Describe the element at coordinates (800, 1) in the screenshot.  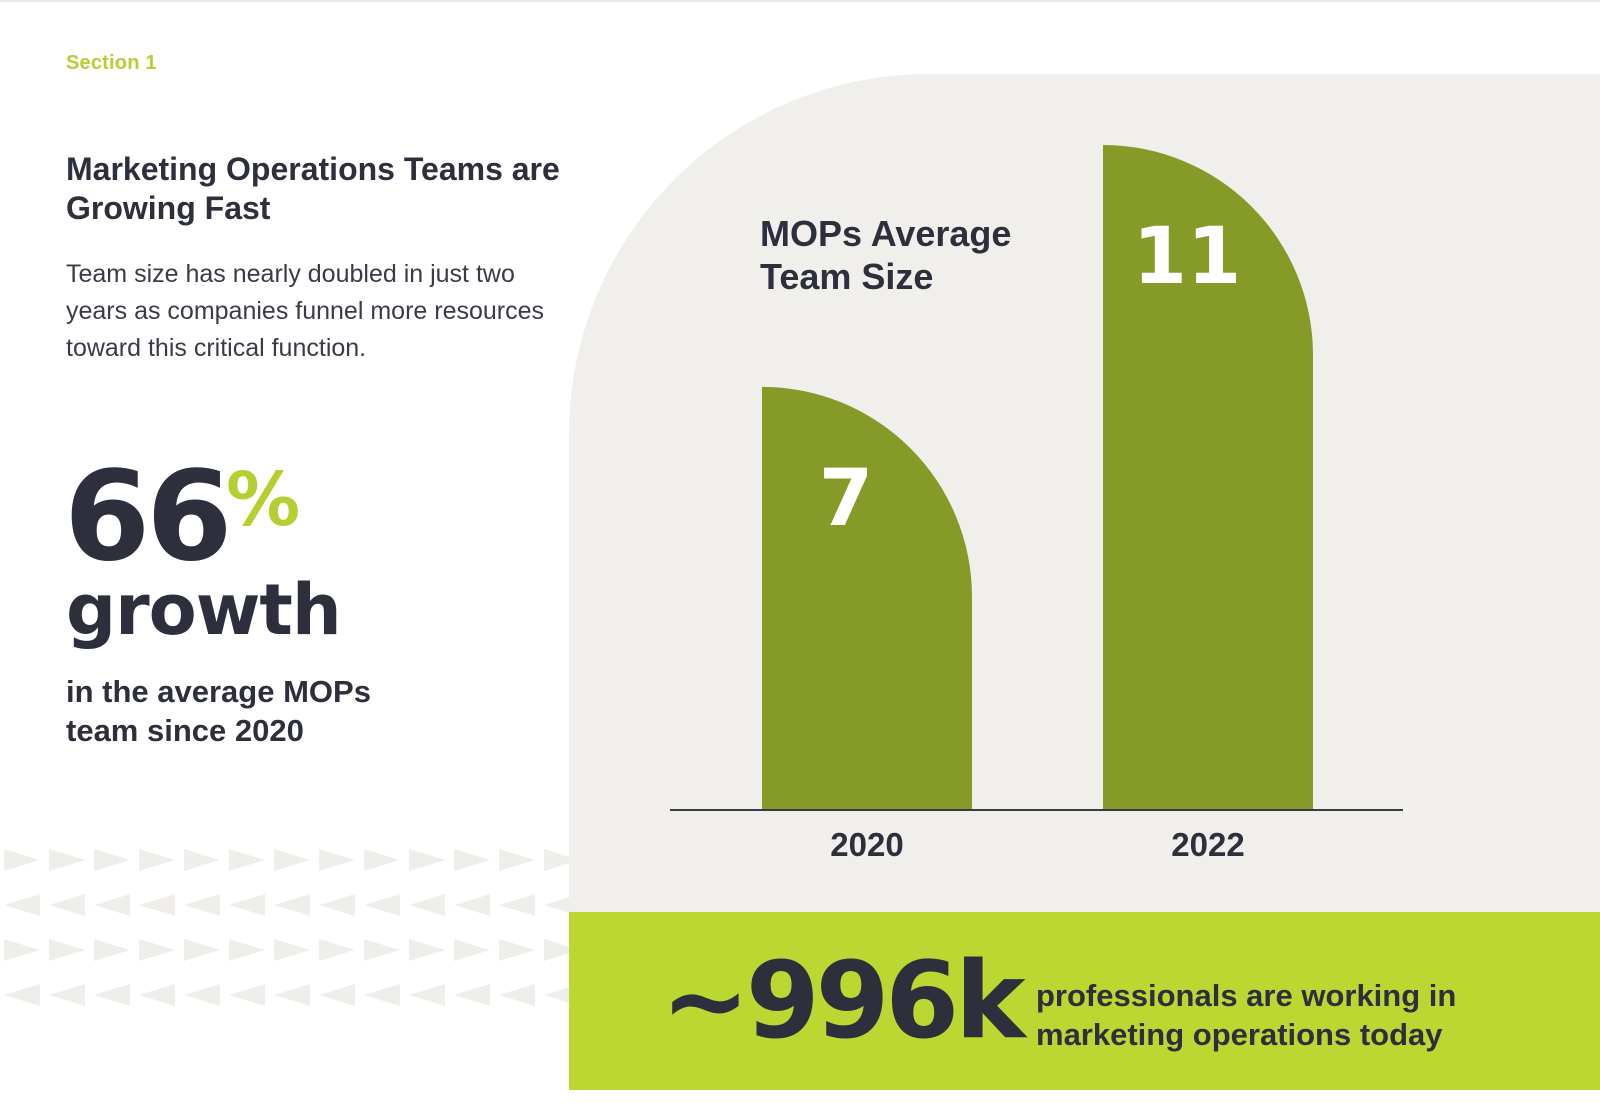
I see `top-divider` at that location.